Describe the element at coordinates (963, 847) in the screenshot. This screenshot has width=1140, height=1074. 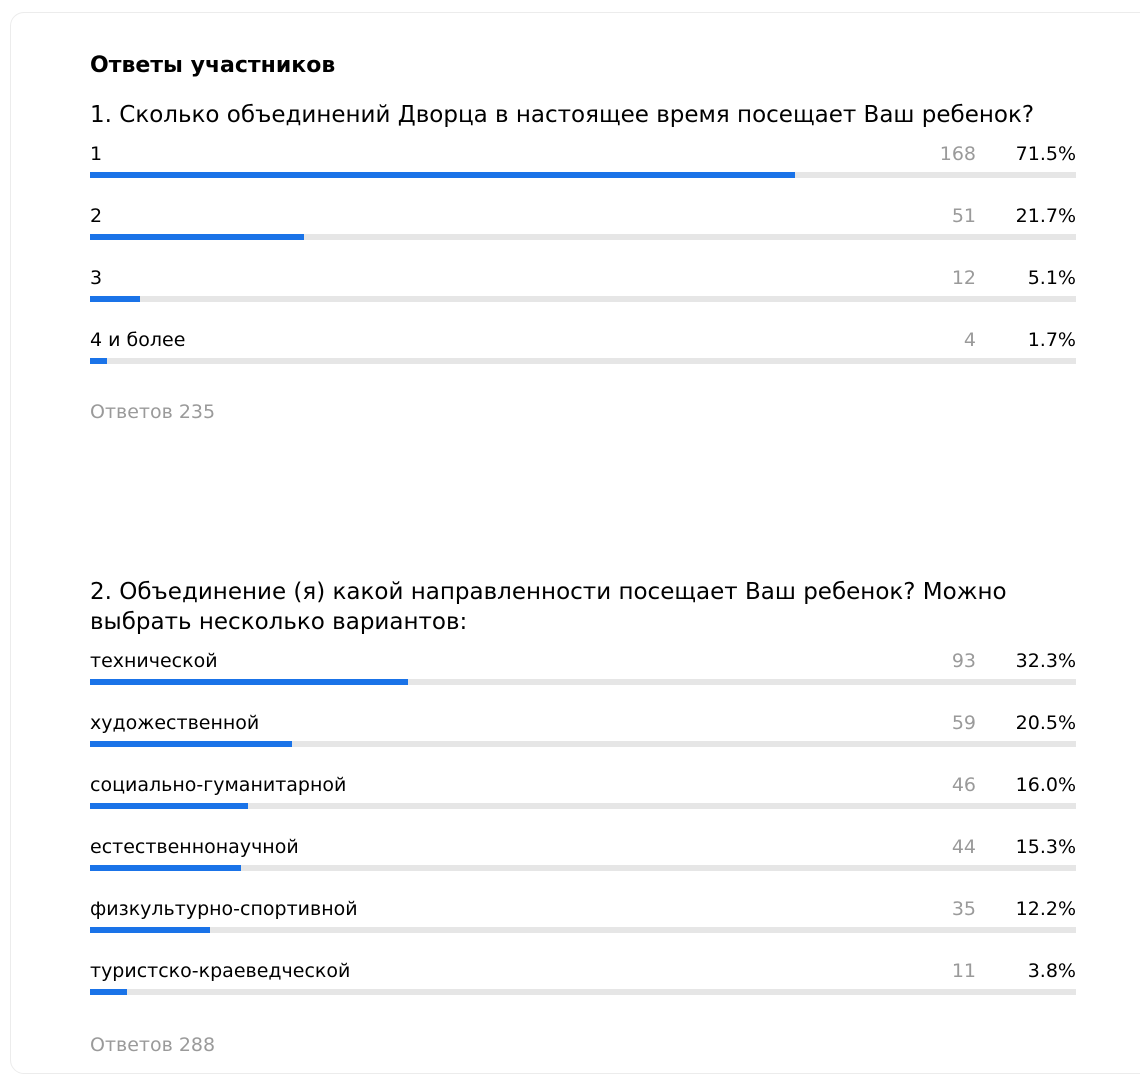
I see `option-count: 44` at that location.